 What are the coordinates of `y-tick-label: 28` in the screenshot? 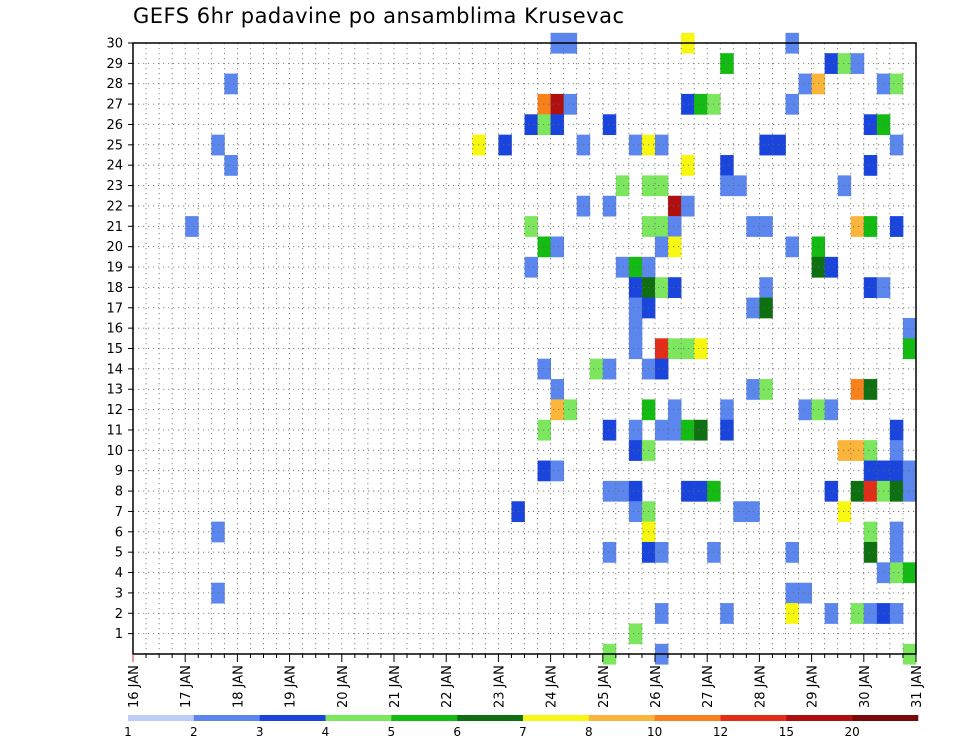 It's located at (114, 84).